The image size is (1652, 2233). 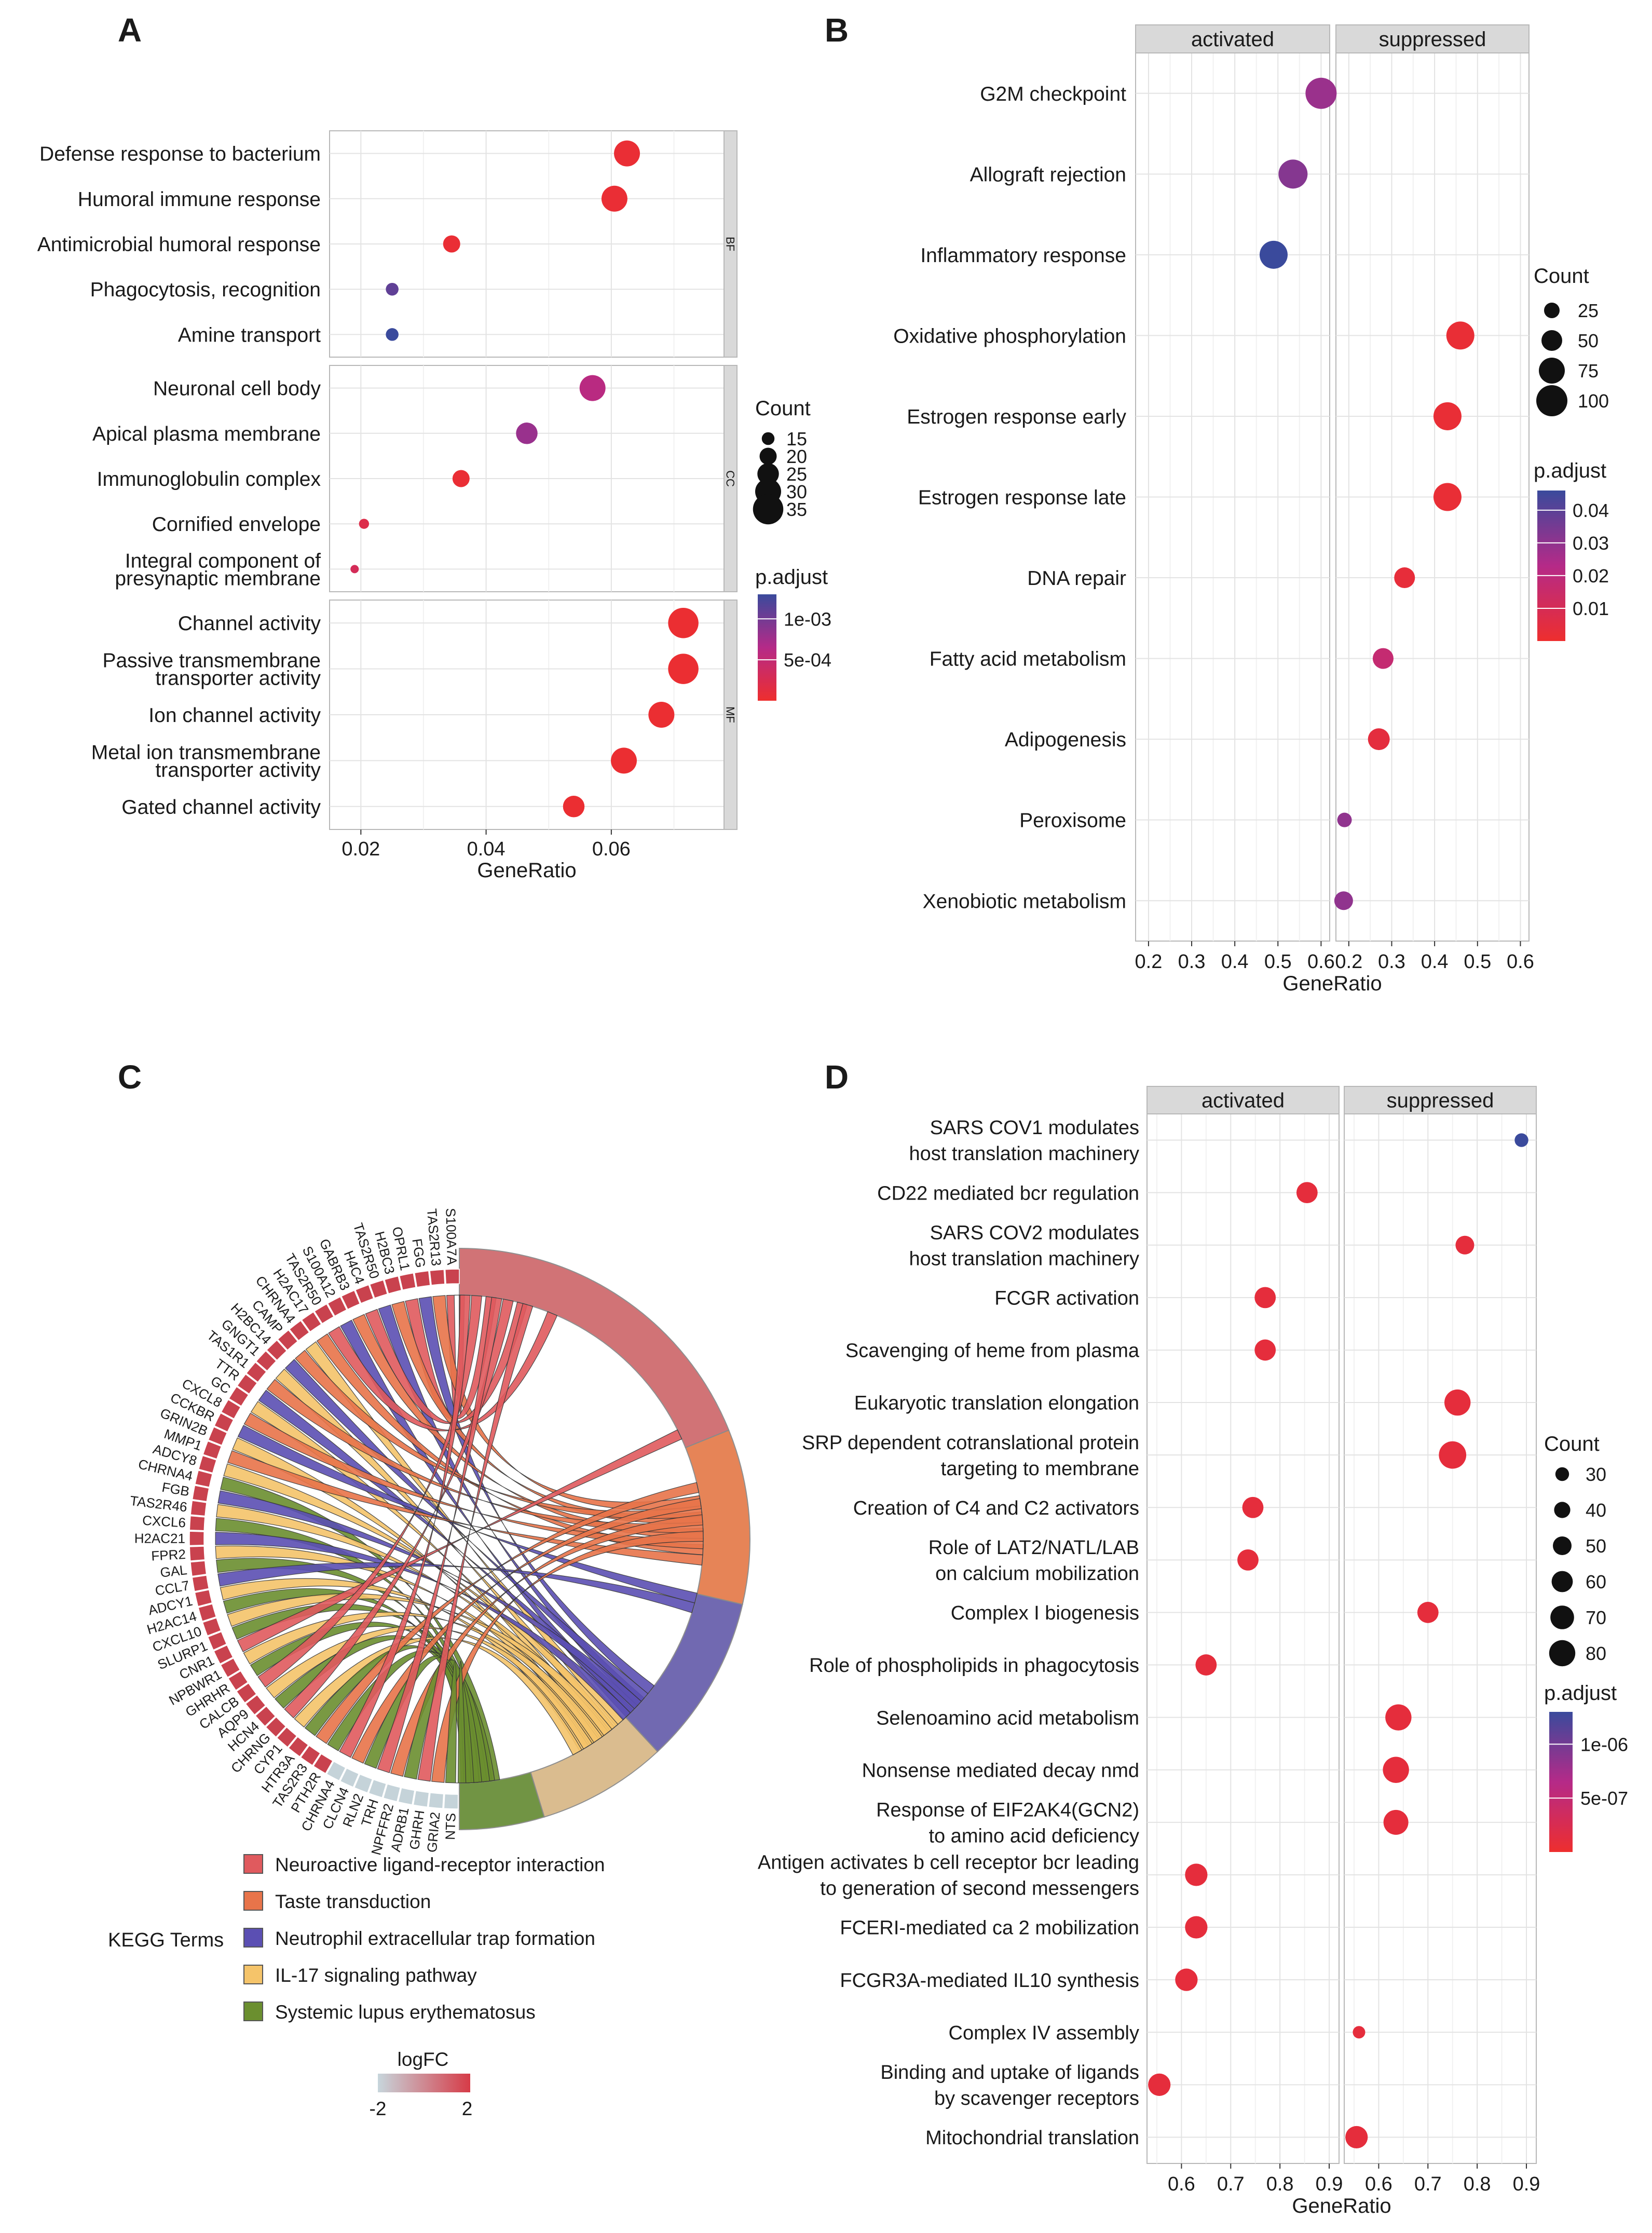 I want to click on term-label: Neuronal cell body, so click(x=237, y=389).